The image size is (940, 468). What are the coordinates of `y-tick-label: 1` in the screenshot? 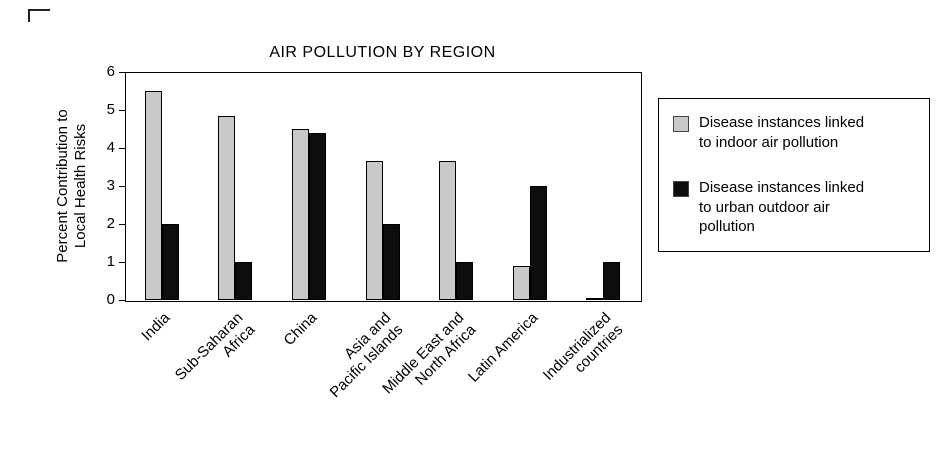 It's located at (110, 261).